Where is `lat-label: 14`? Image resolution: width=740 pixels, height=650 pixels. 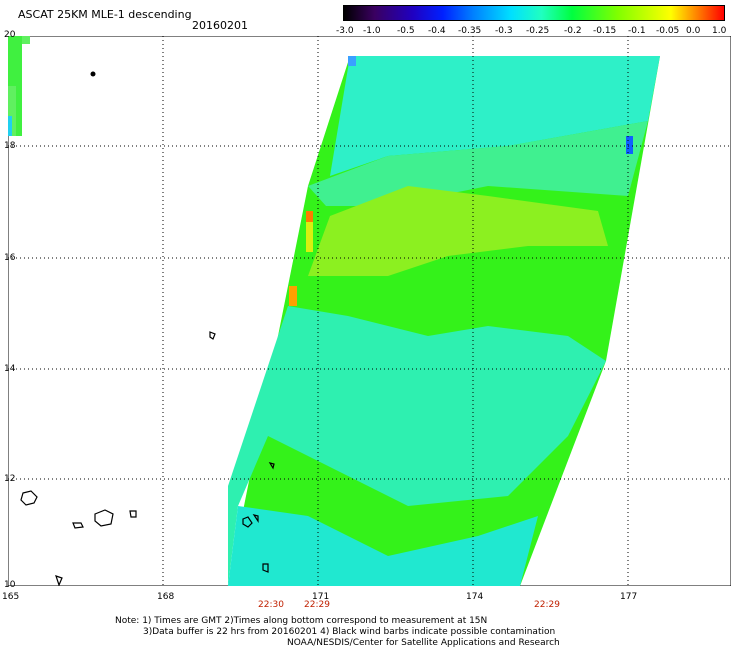 lat-label: 14 is located at coordinates (10, 369).